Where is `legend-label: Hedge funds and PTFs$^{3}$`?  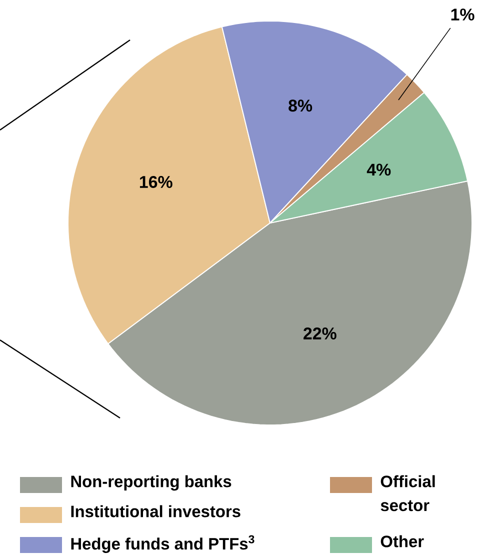 legend-label: Hedge funds and PTFs$^{3}$ is located at coordinates (162, 544).